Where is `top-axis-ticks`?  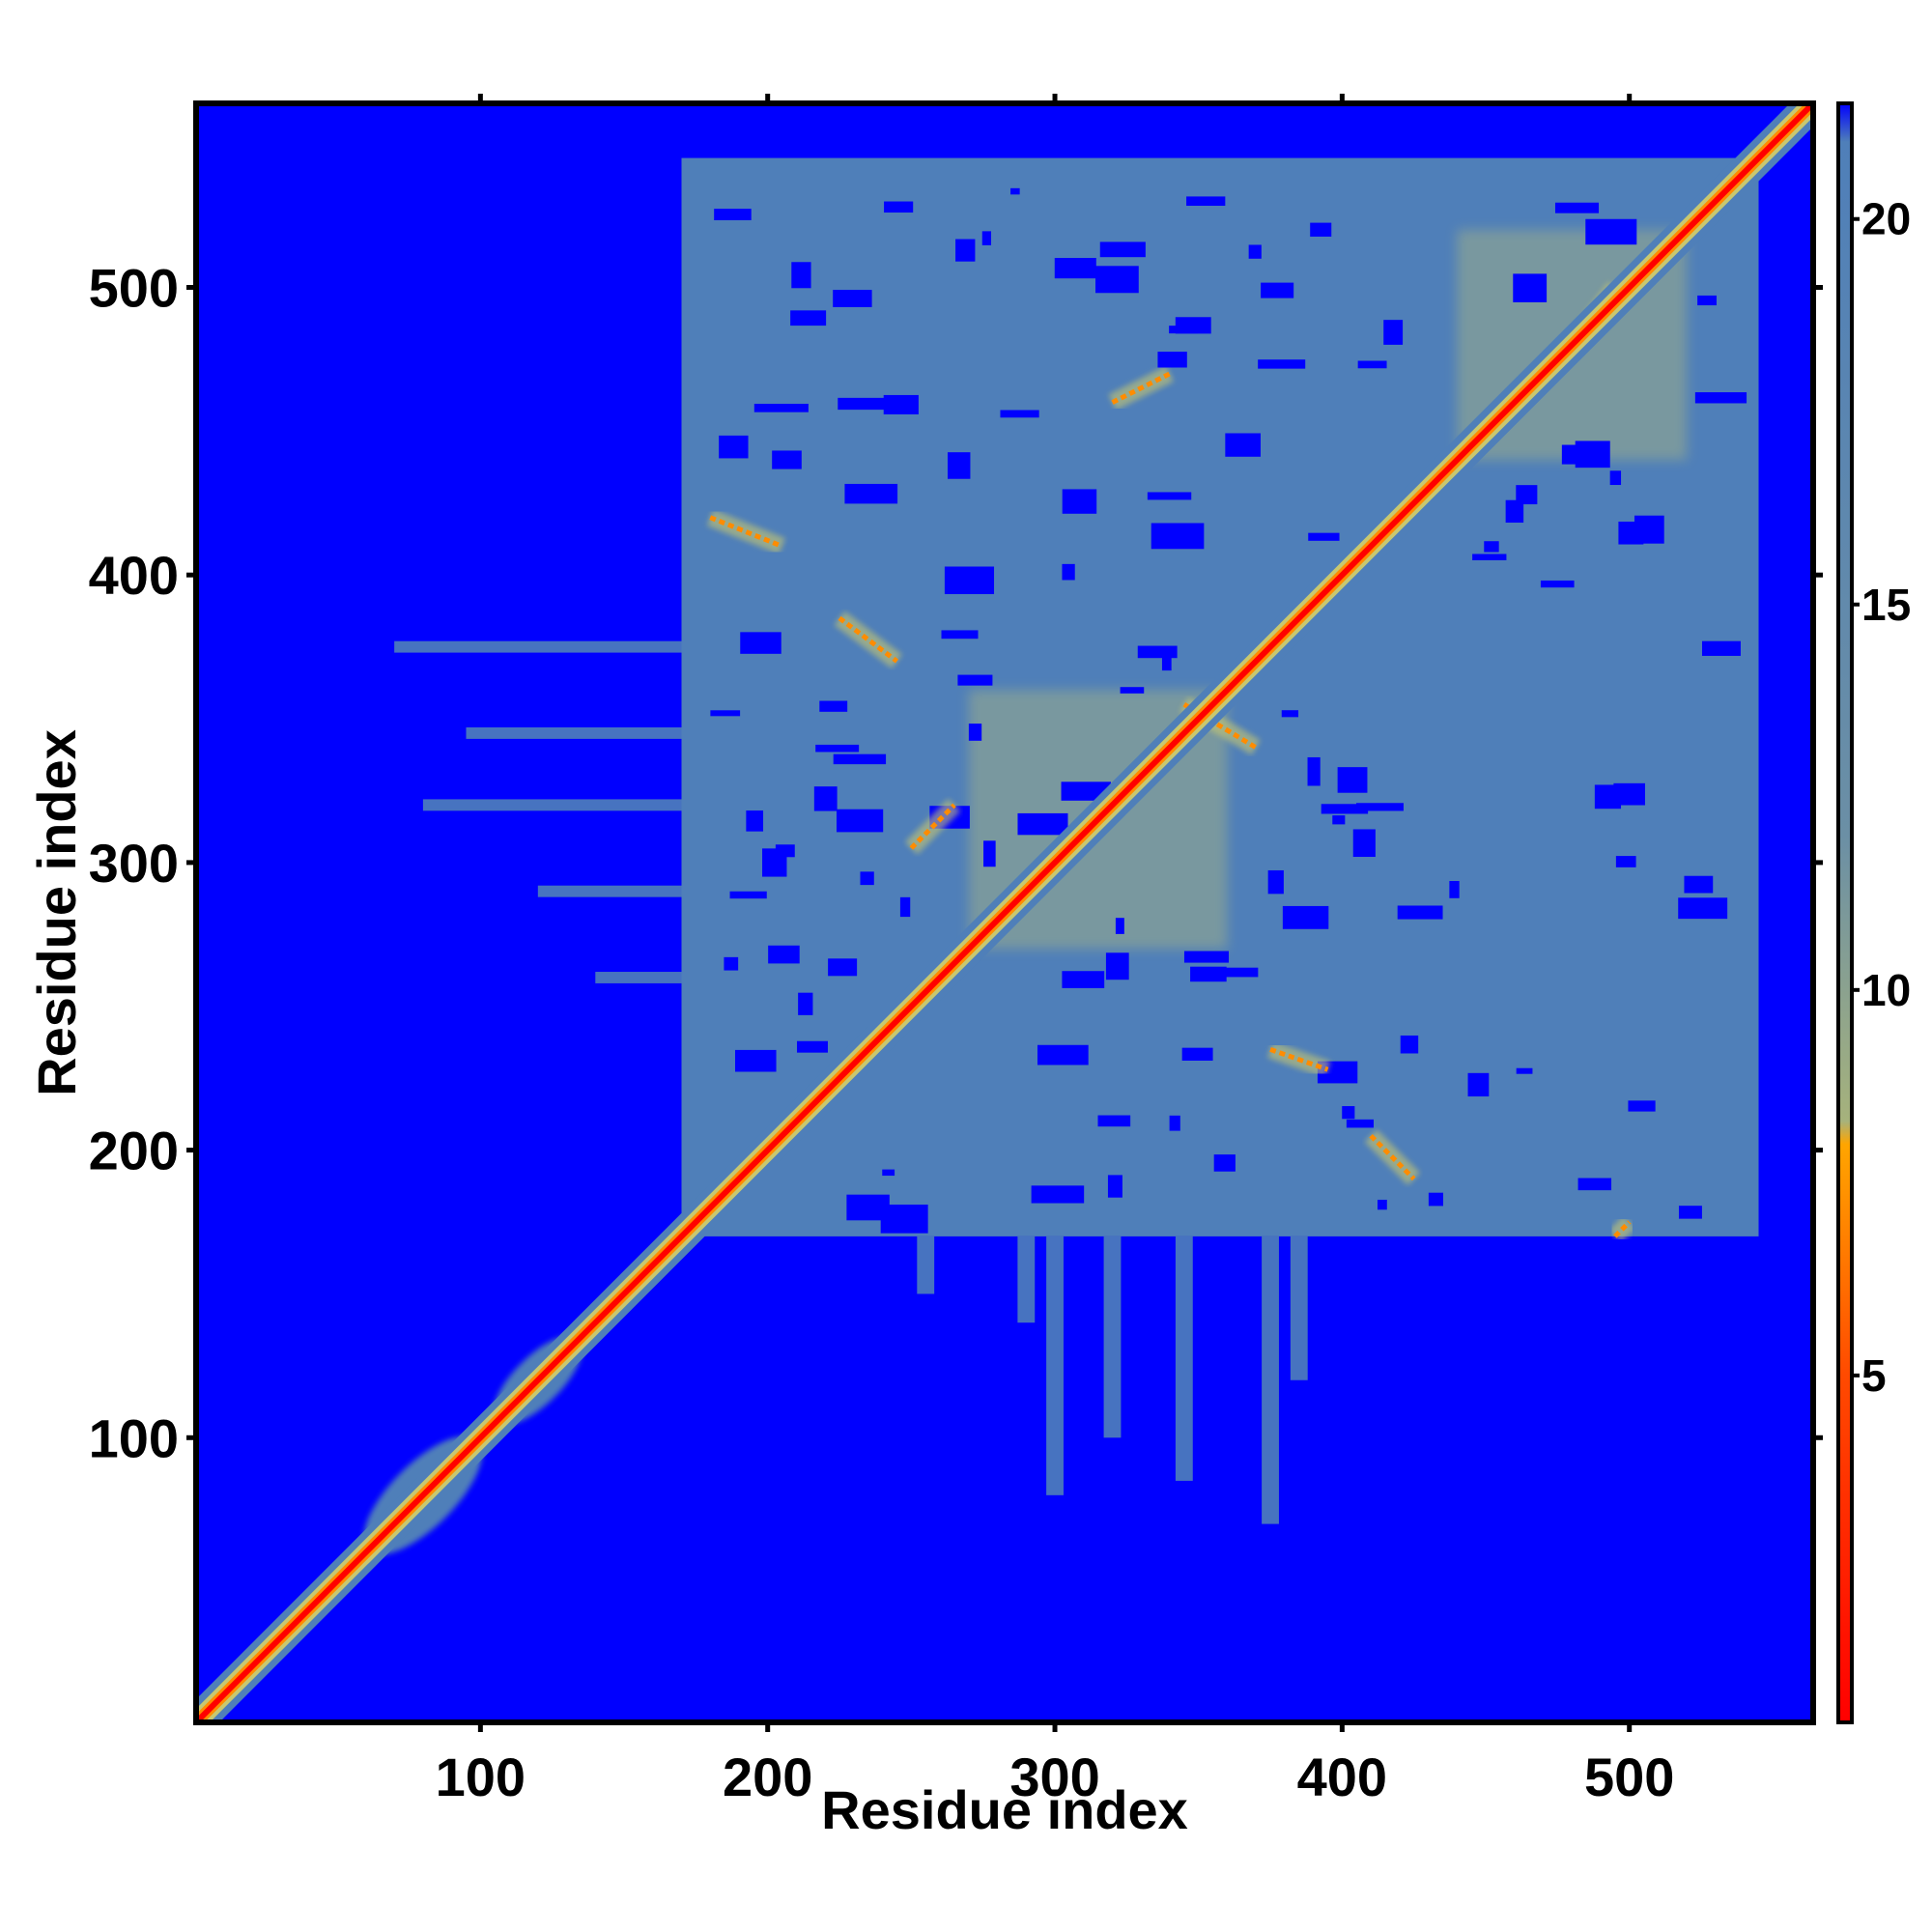
top-axis-ticks is located at coordinates (1055, 98).